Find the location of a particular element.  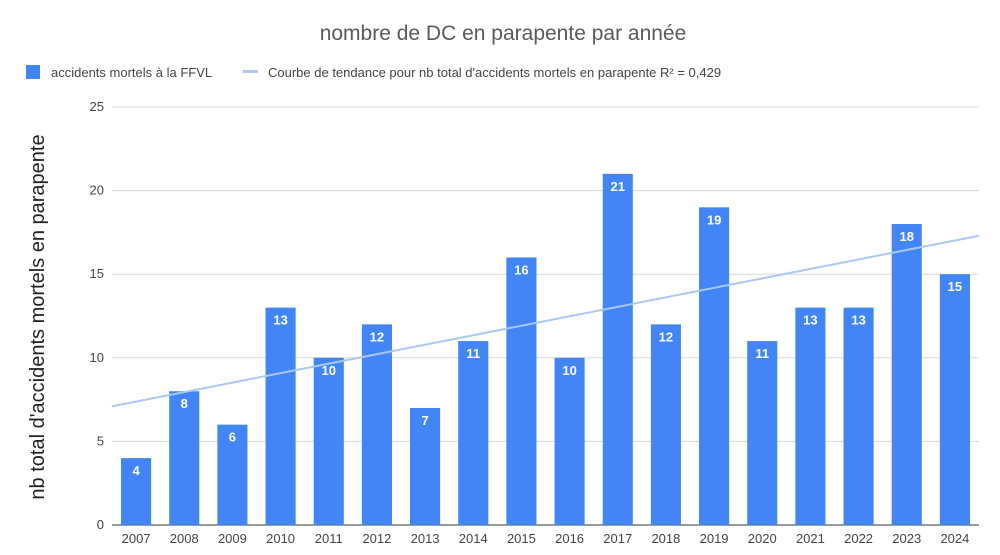

x-tick-label: 2007 is located at coordinates (136, 538).